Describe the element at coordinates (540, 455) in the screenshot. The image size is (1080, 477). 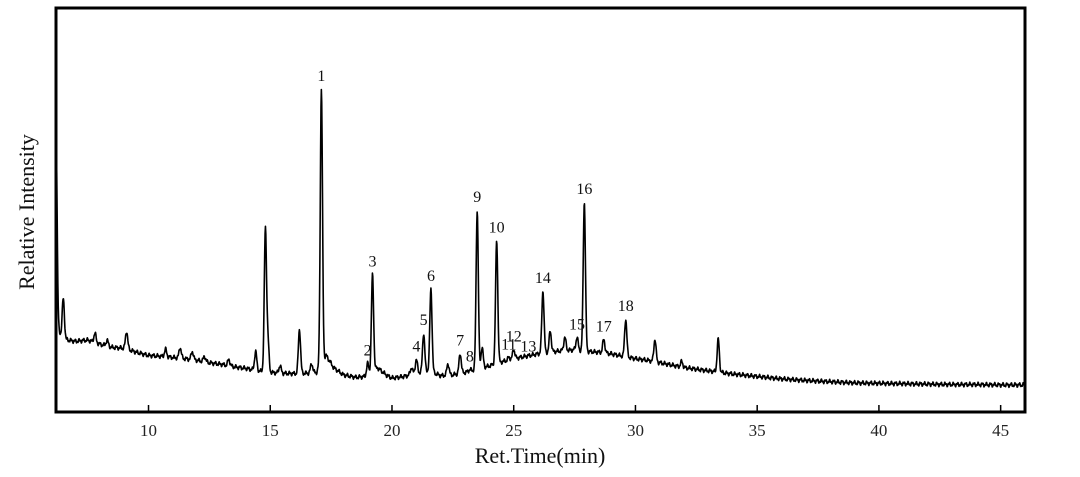
I see `x-axis-title: Ret.Time(min)` at that location.